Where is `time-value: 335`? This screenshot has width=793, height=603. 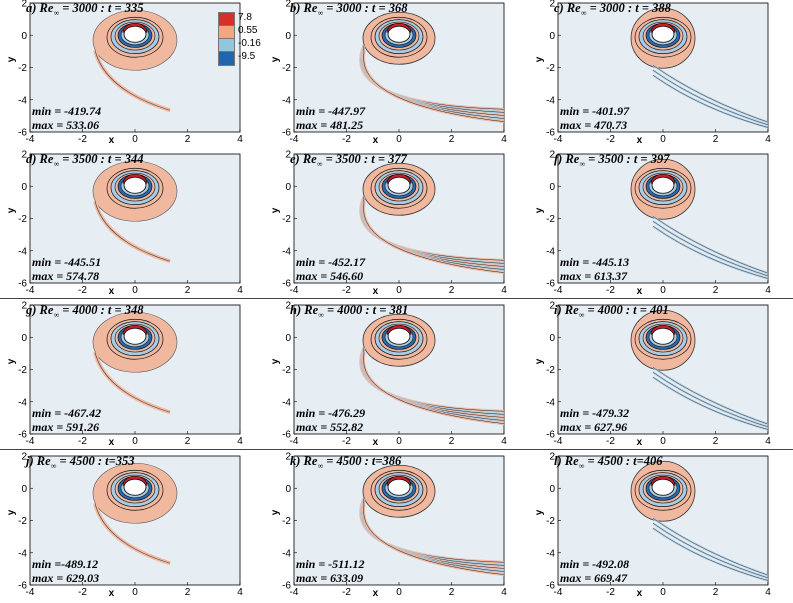
time-value: 335 is located at coordinates (134, 8).